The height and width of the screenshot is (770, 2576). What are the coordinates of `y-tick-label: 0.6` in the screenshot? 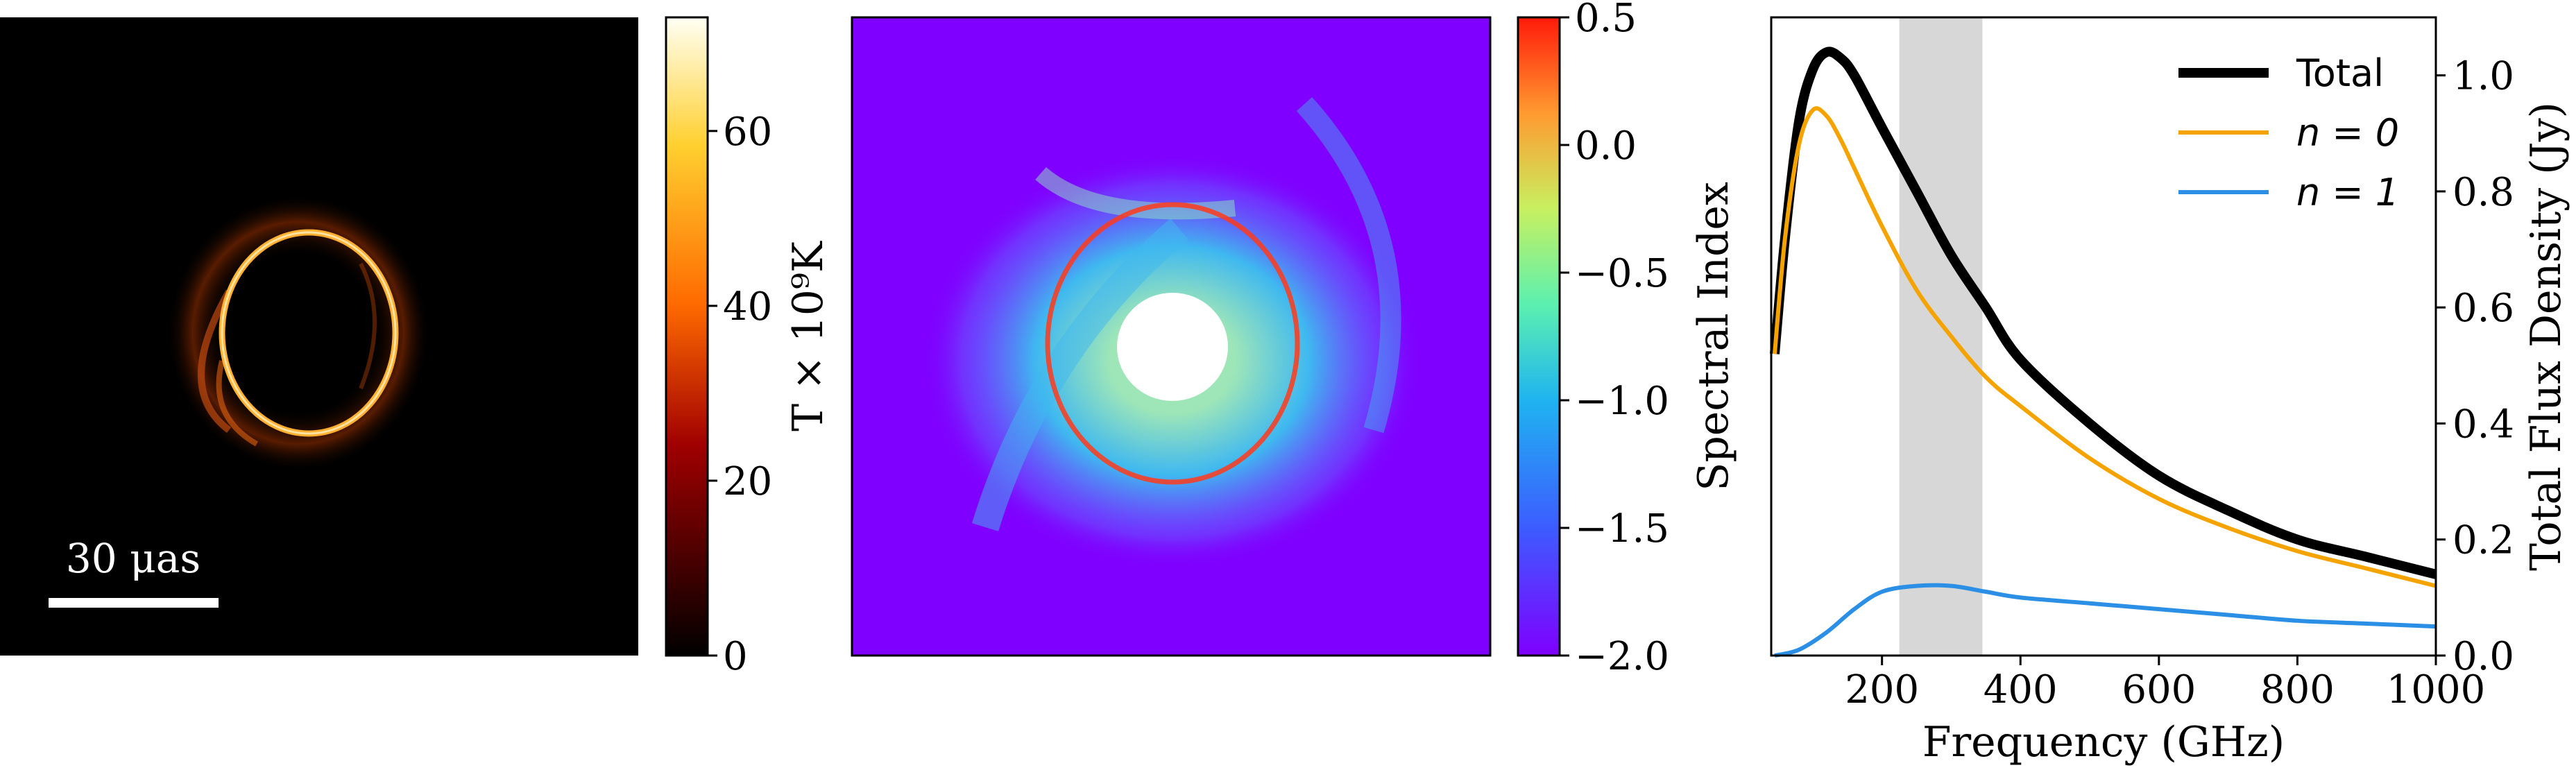 It's located at (2483, 308).